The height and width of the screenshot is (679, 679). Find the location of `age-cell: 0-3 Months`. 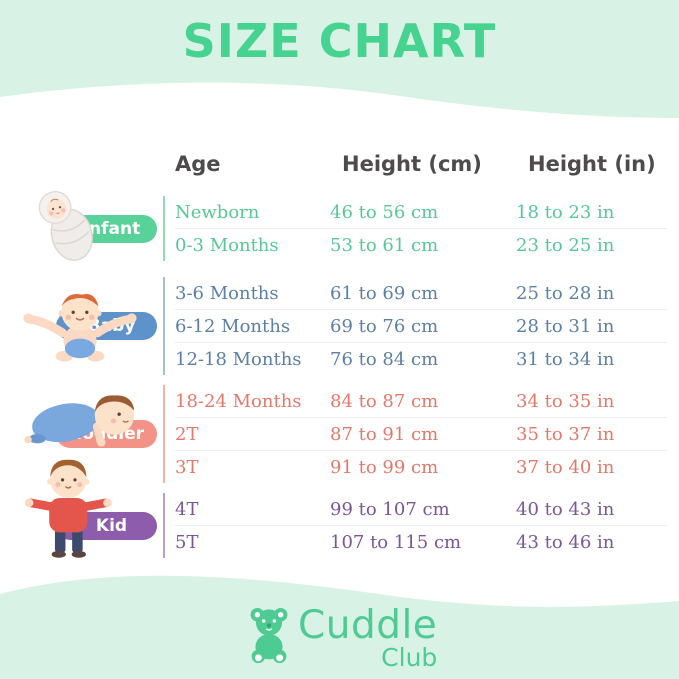

age-cell: 0-3 Months is located at coordinates (227, 245).